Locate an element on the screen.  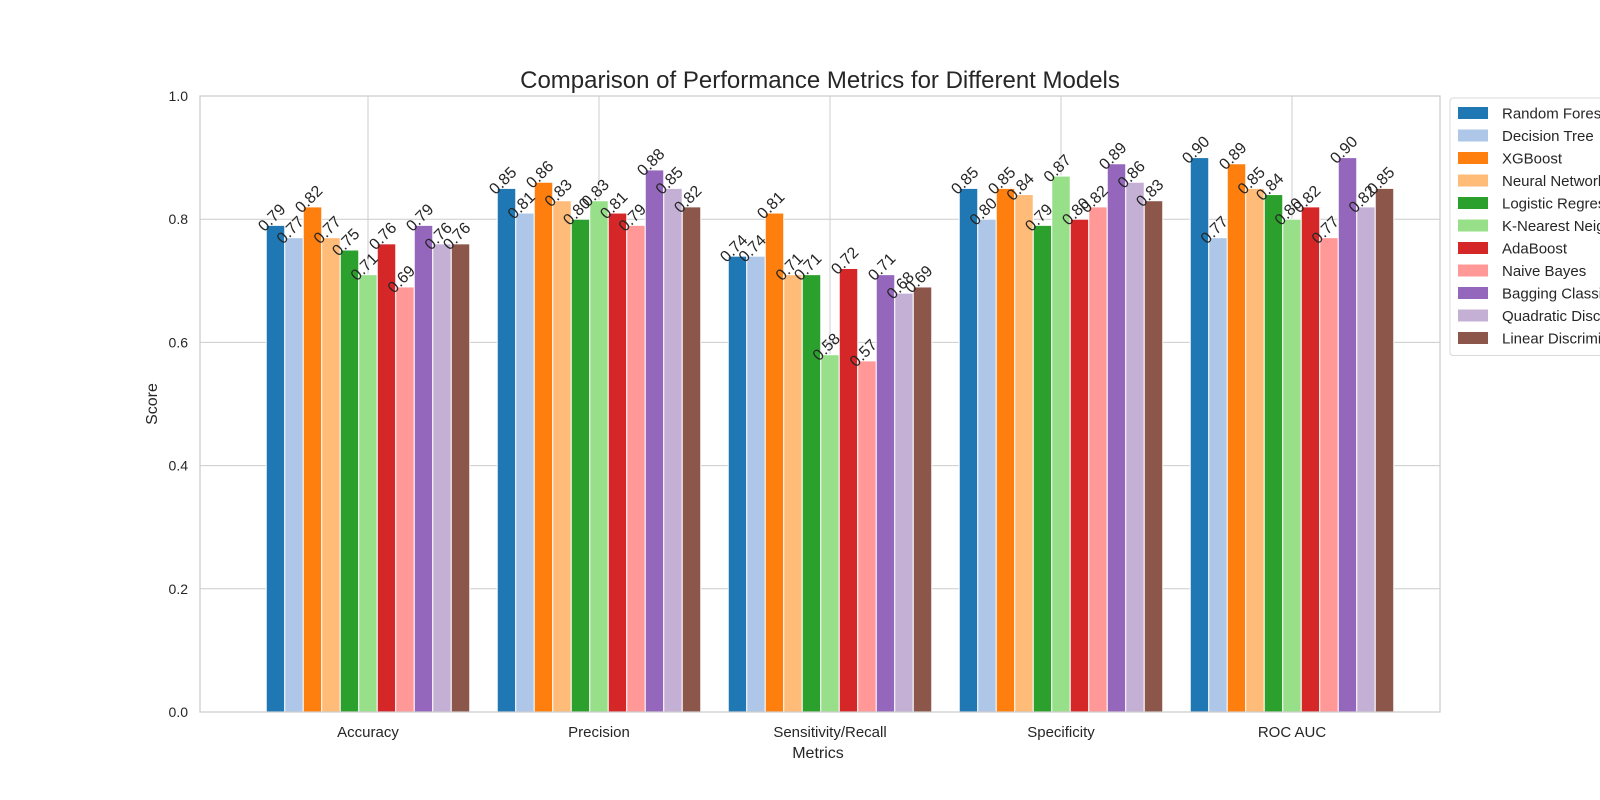
legend-entry: Quadratic Discriminant Analysis is located at coordinates (1551, 316).